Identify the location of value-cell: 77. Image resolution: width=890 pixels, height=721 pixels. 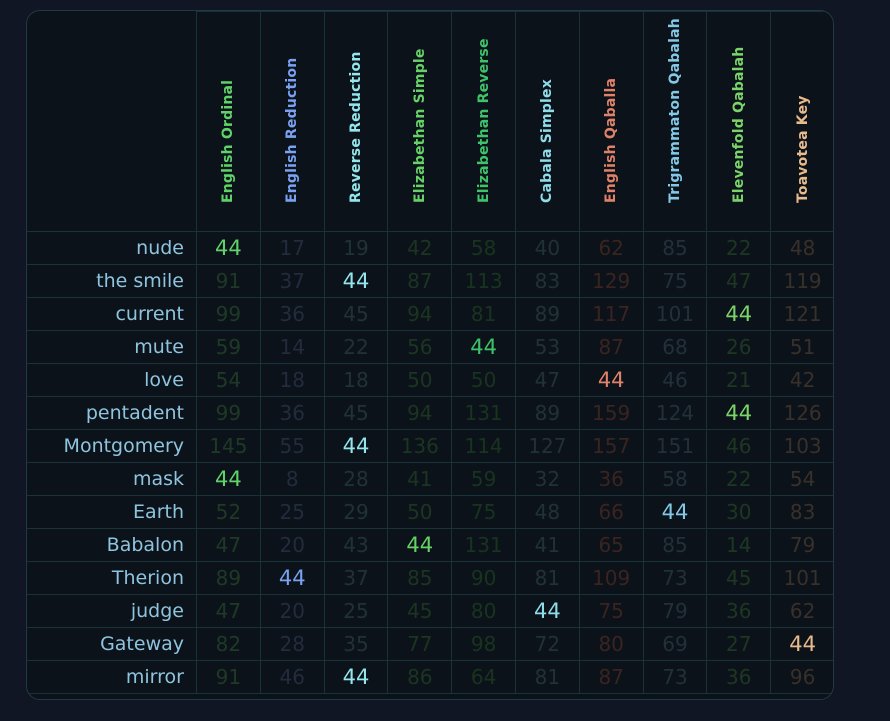
(420, 644).